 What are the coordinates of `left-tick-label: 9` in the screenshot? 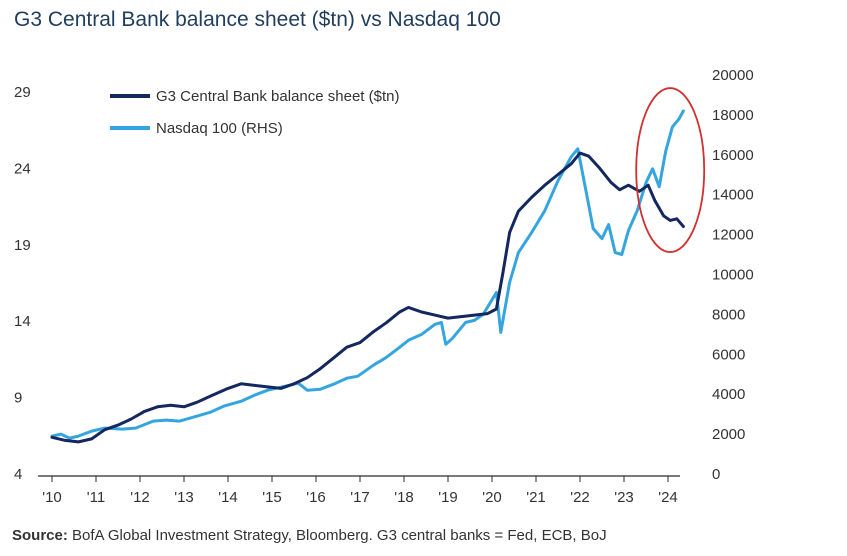 It's located at (18, 398).